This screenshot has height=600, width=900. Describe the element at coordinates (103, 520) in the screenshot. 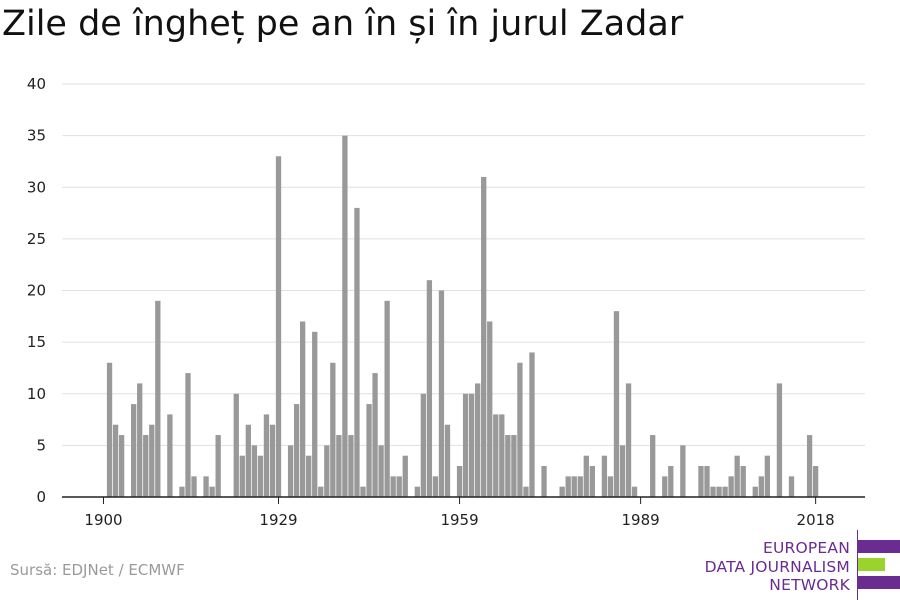

I see `x-tick-label: 1900` at that location.